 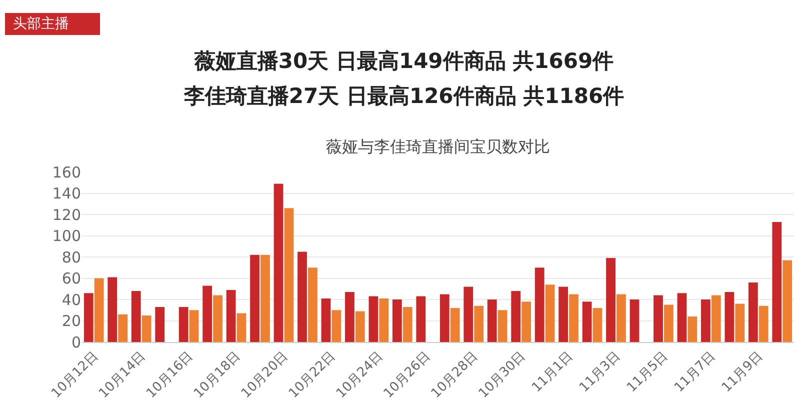 I want to click on x-tick-label: 11月7日, so click(x=695, y=372).